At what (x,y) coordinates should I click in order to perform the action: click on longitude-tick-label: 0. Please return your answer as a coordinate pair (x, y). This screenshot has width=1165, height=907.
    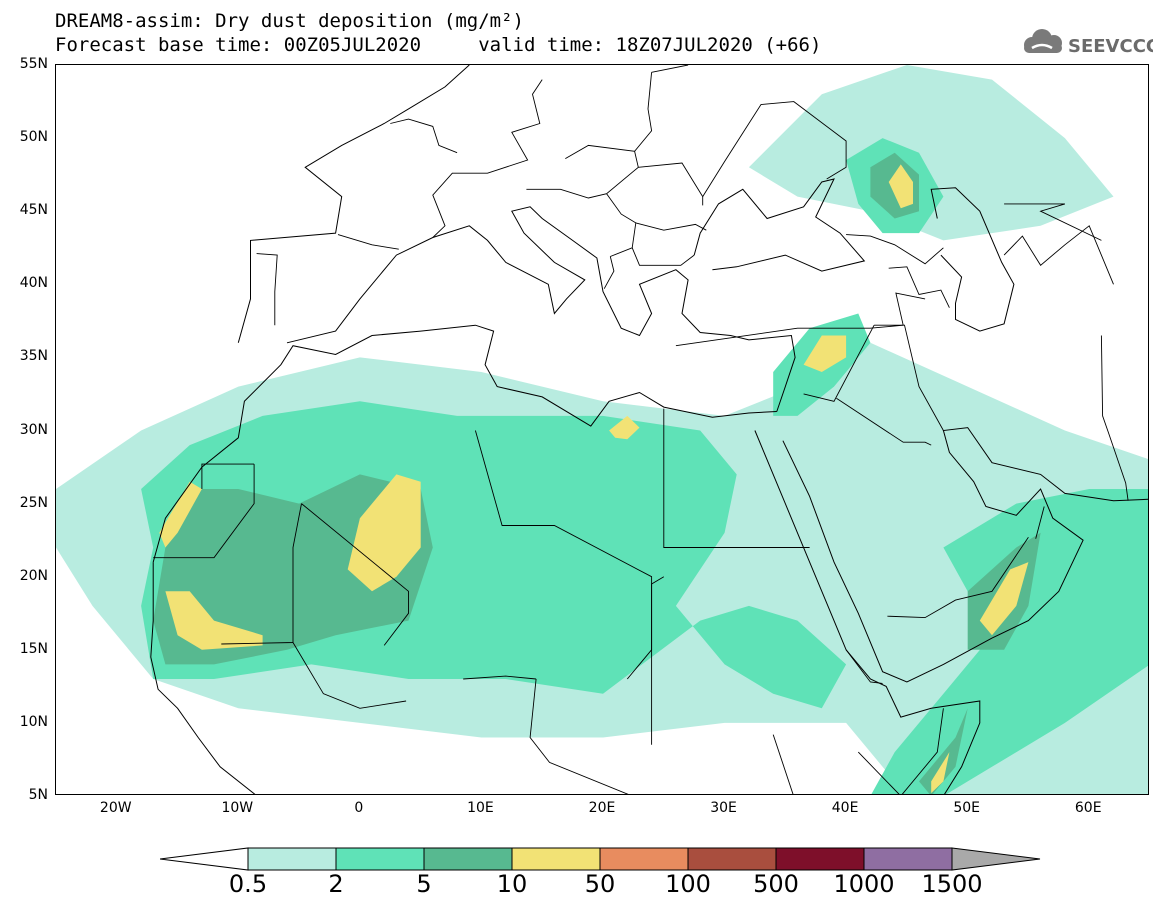
    Looking at the image, I should click on (359, 808).